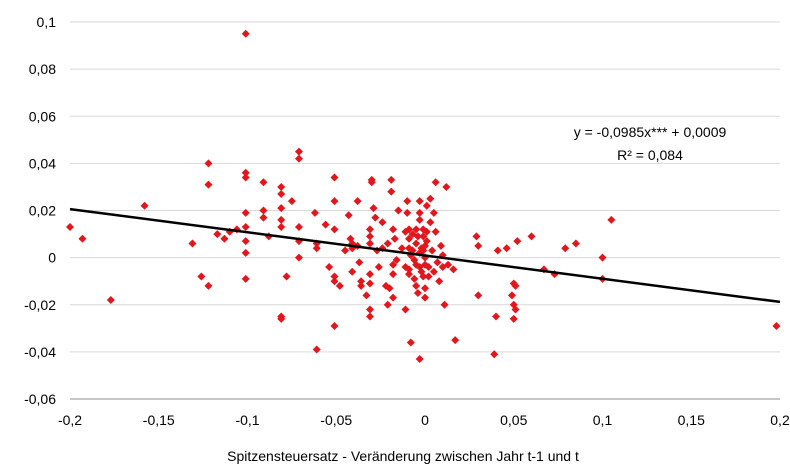 The image size is (790, 466). I want to click on y-tick-label: 0,08, so click(42, 69).